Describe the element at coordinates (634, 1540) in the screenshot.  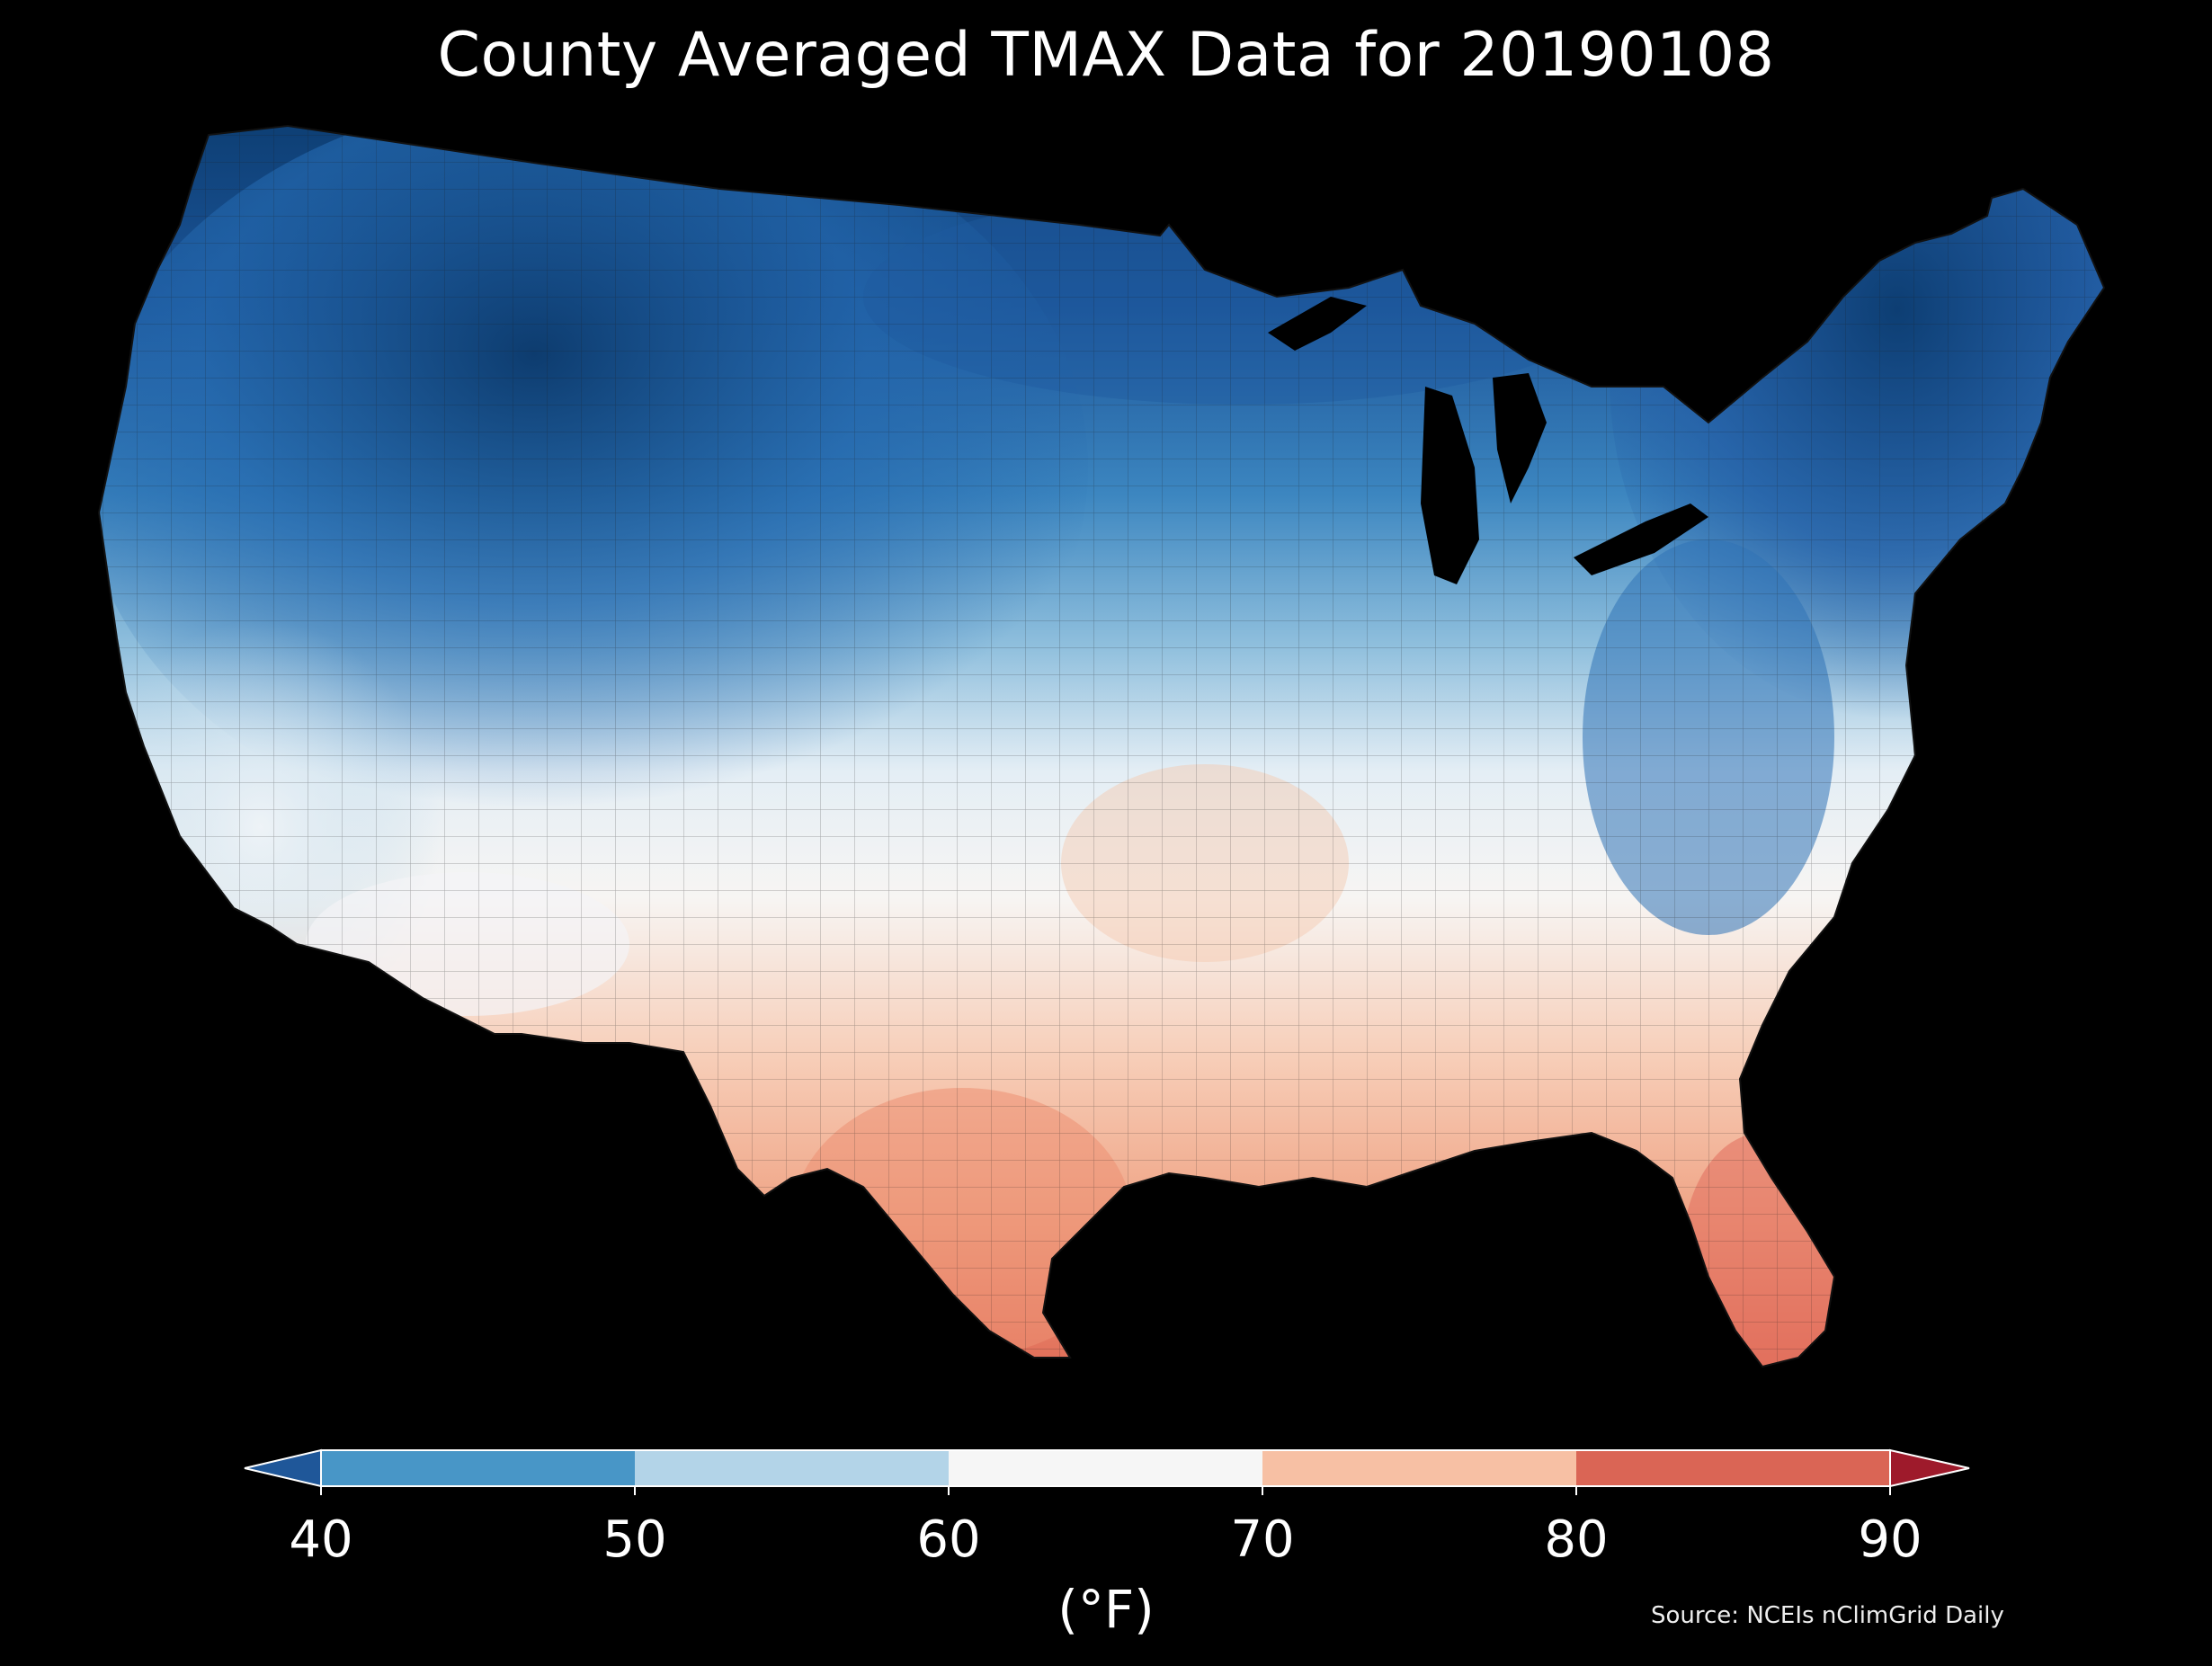
I see `colorbar-tick-label-50: 50` at that location.